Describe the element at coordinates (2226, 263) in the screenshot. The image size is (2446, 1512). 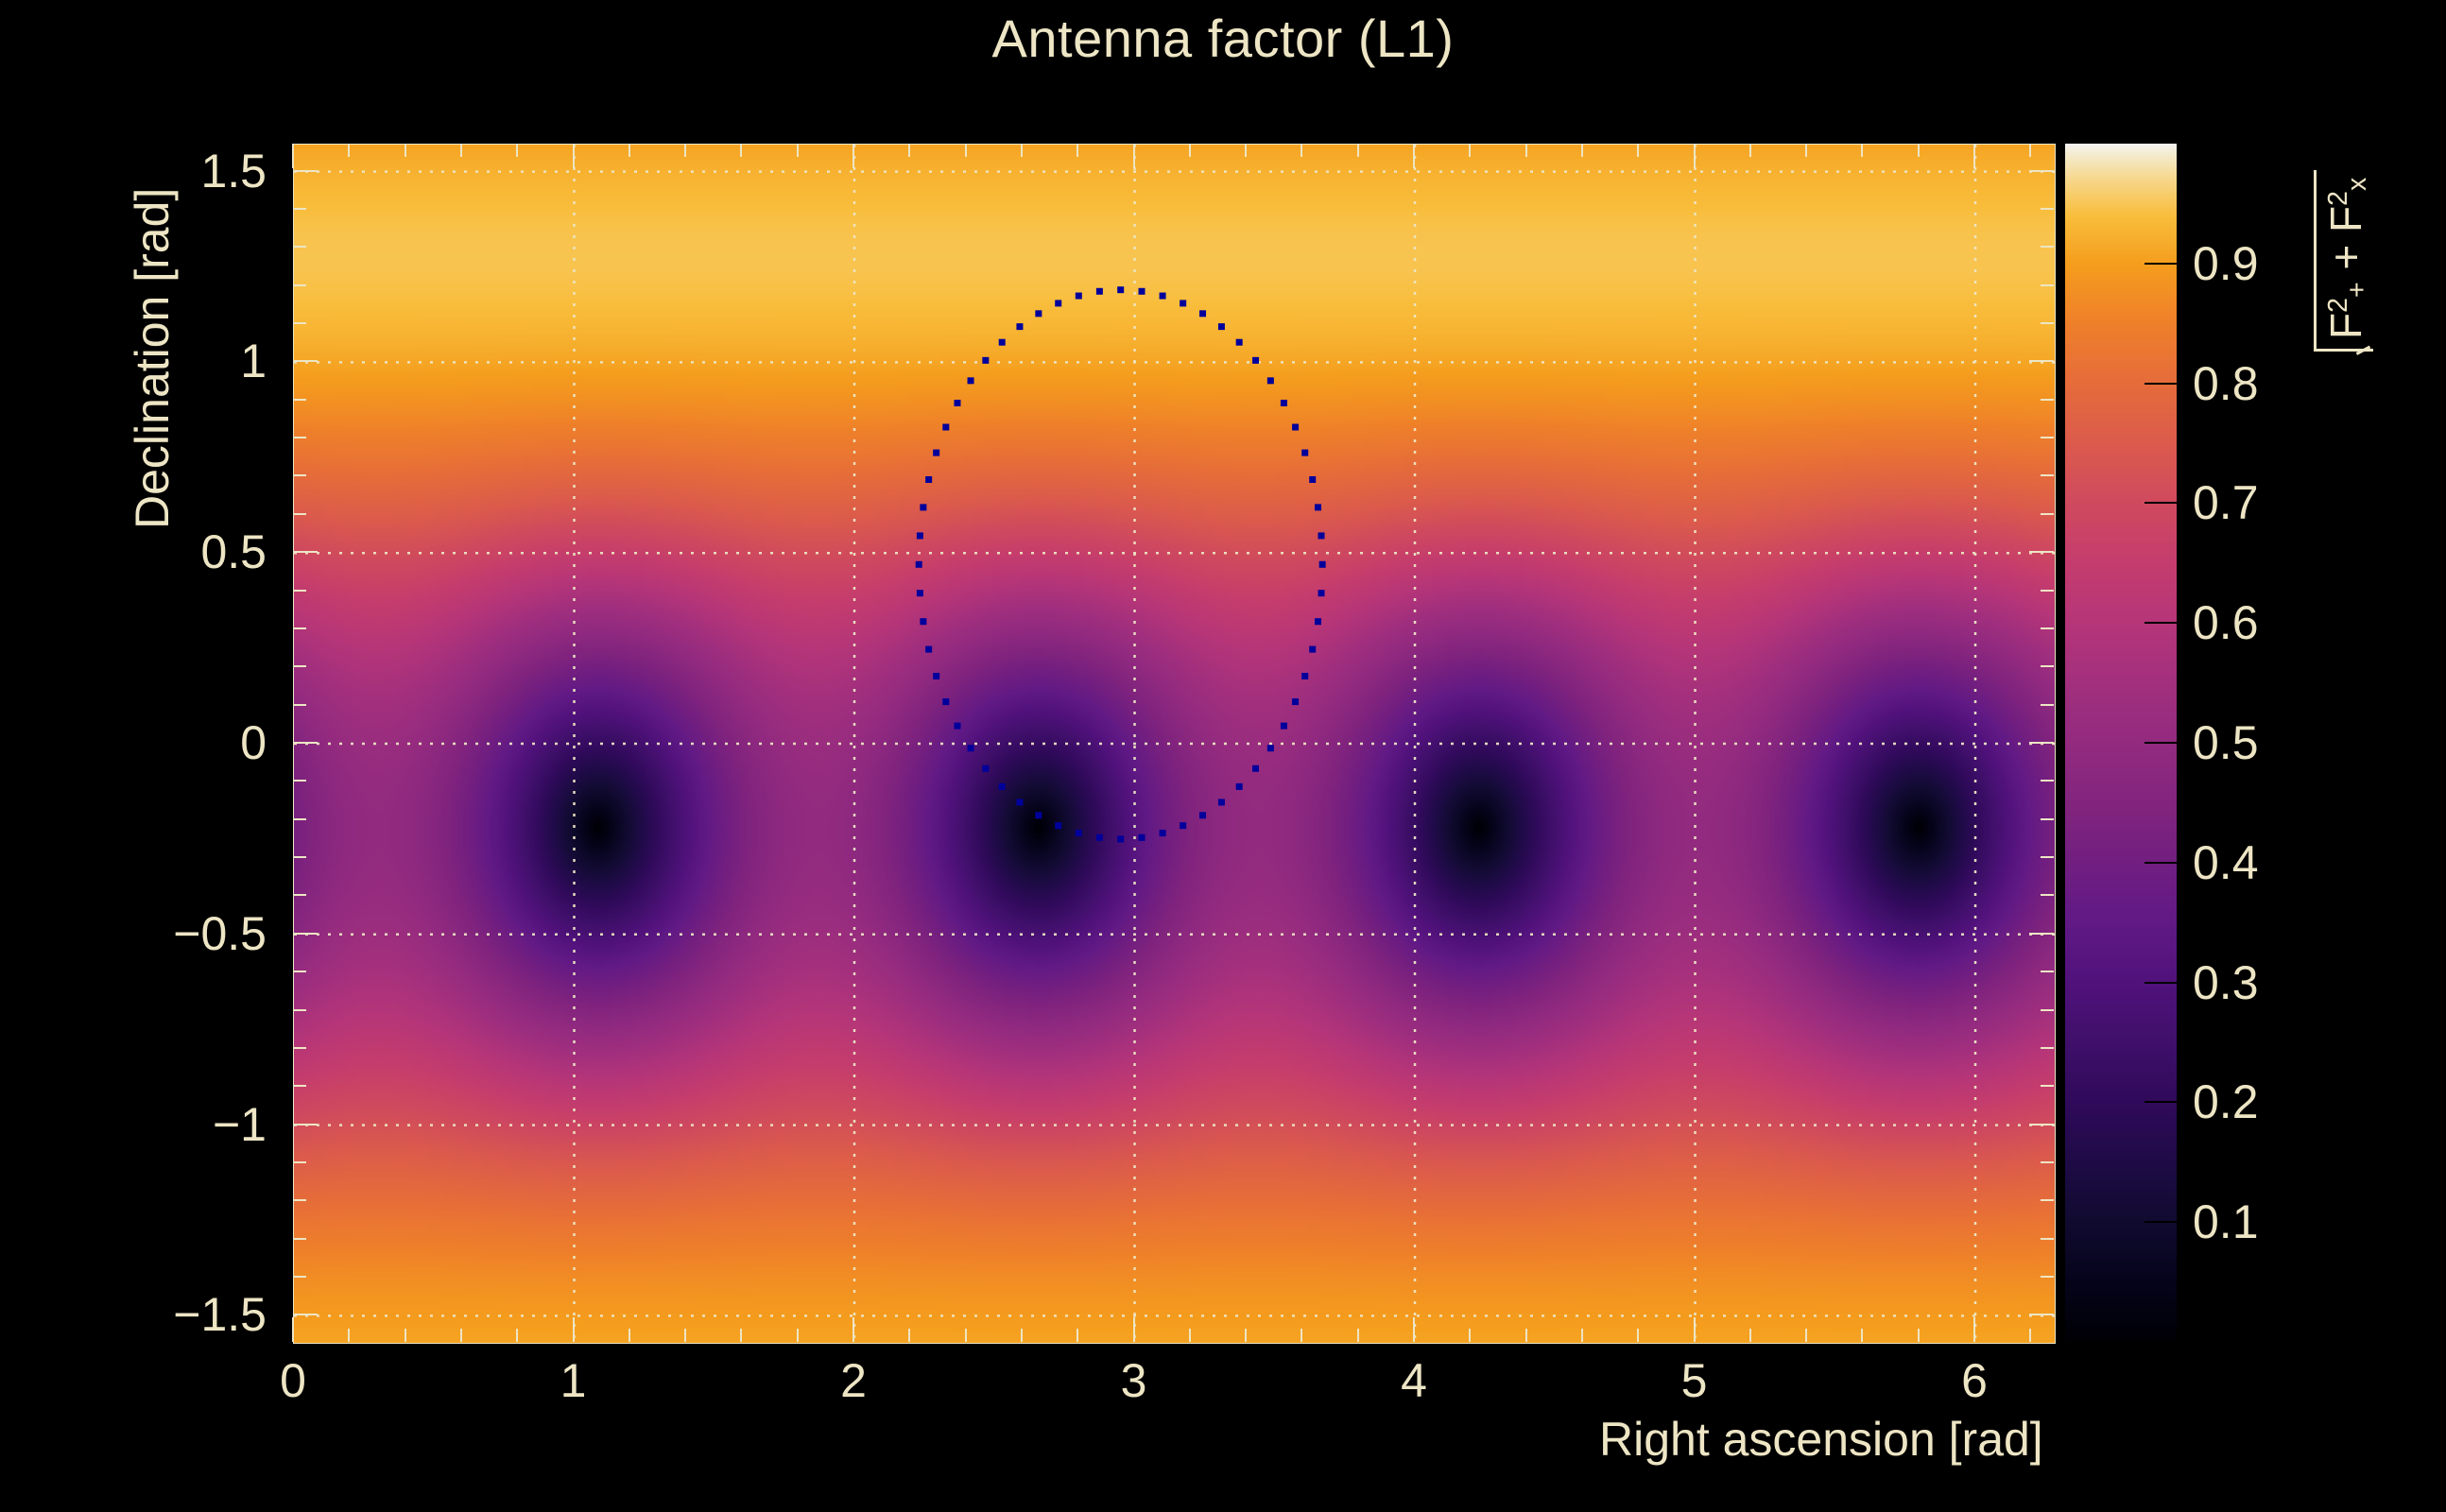
I see `z-tick-label-8: 0.9` at that location.